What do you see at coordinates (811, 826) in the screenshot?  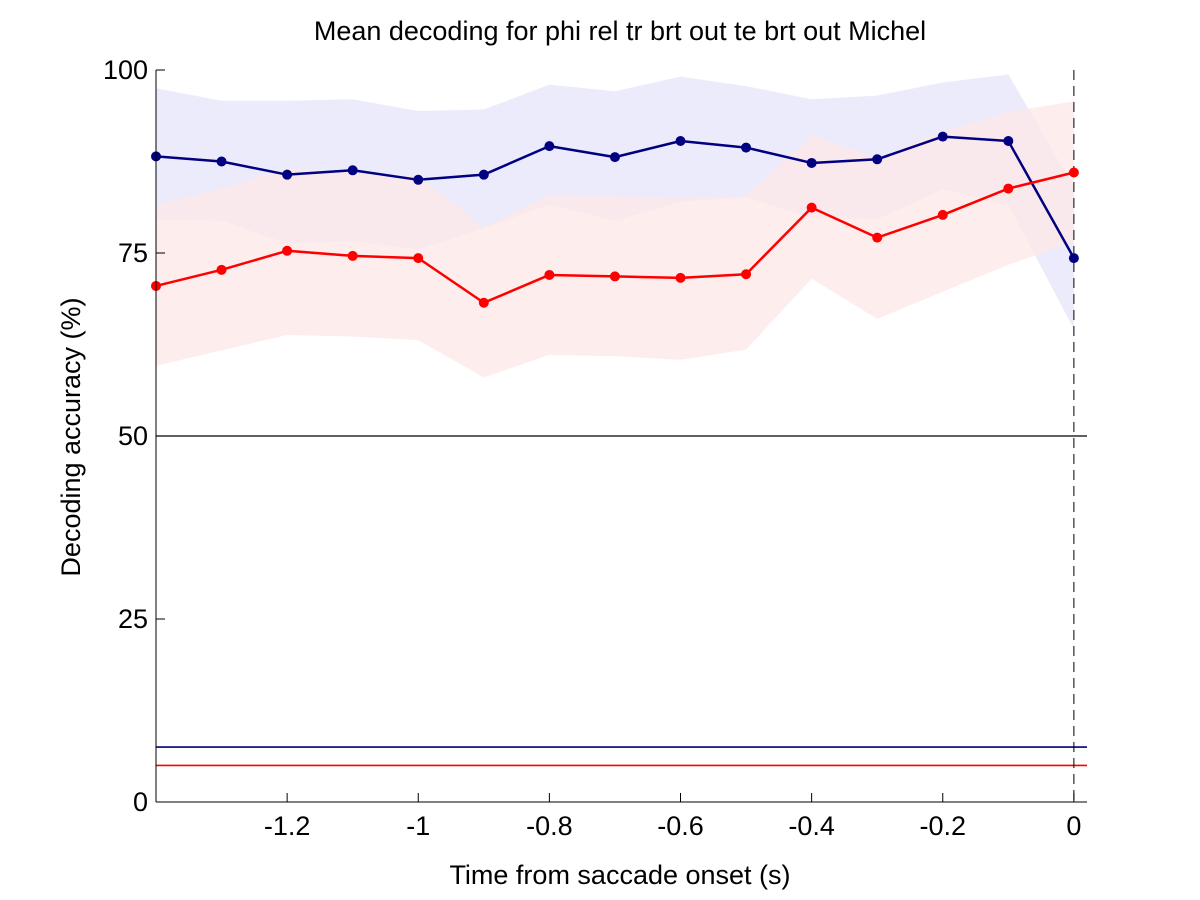 I see `x-tick-label: -0.4` at bounding box center [811, 826].